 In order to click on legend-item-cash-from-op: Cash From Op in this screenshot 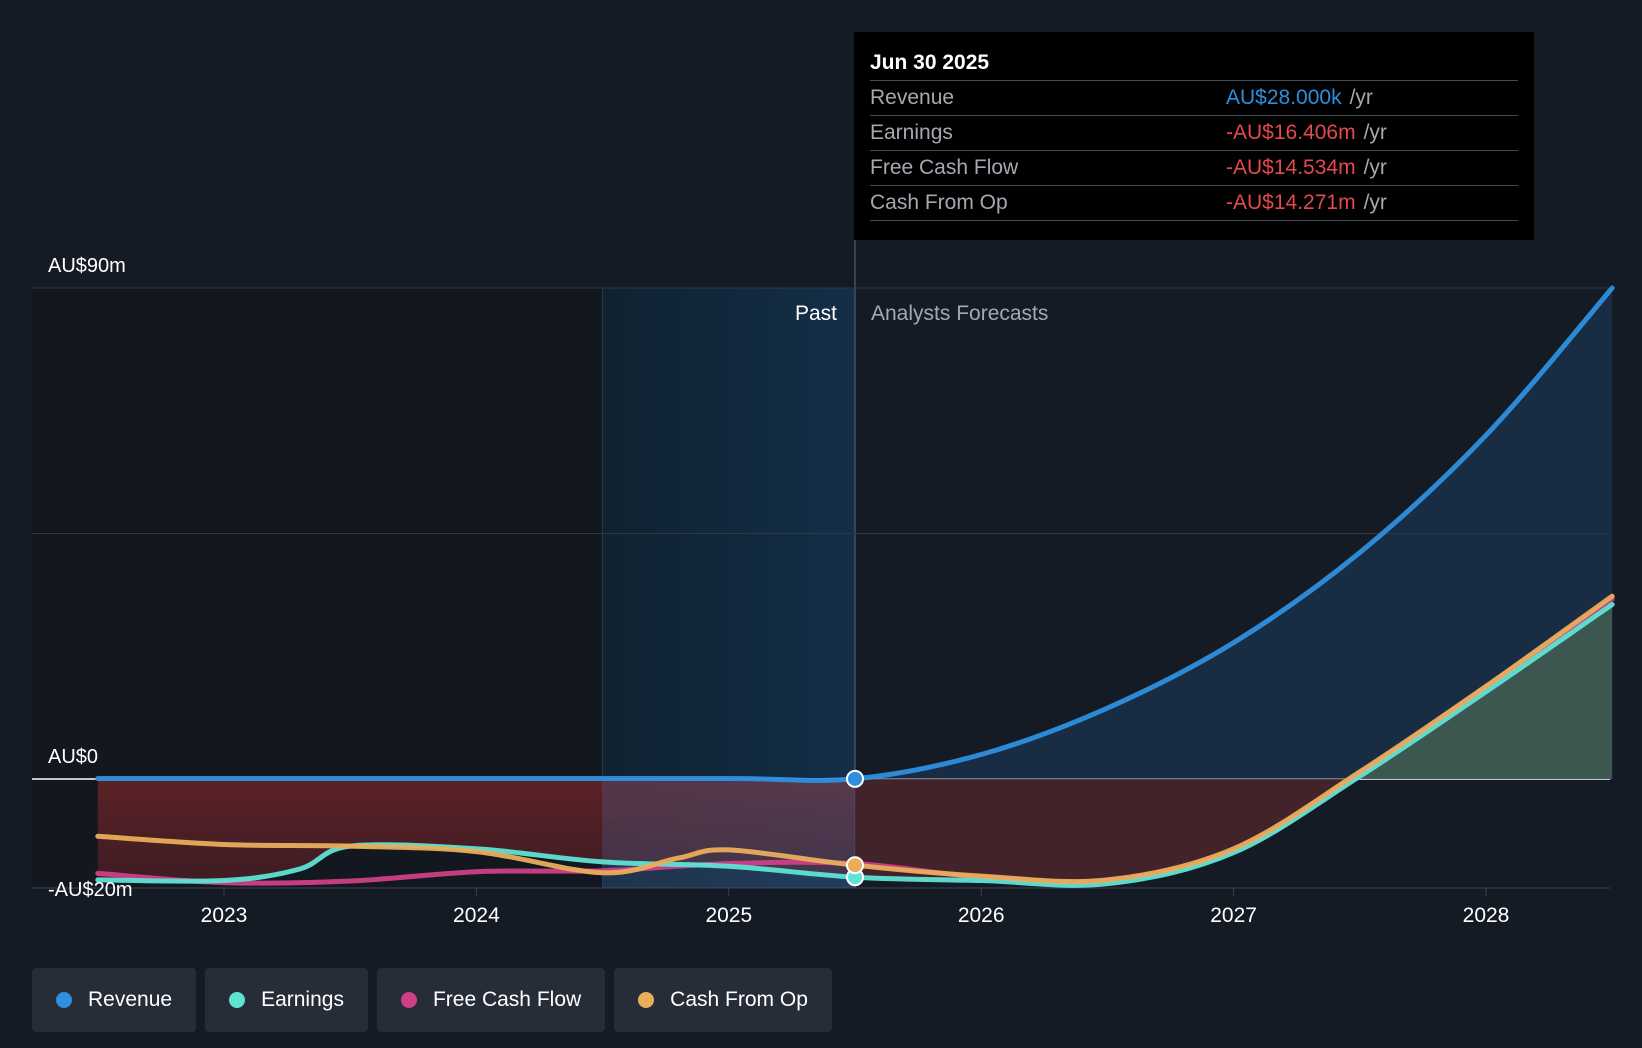, I will do `click(723, 1000)`.